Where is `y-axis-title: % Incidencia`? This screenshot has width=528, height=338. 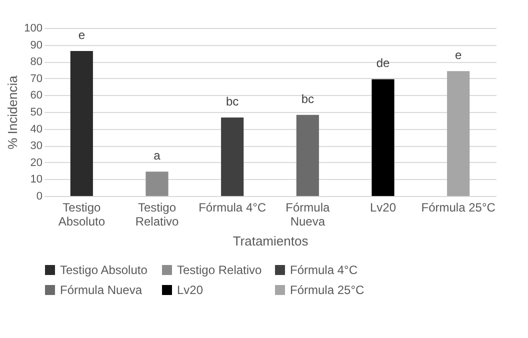
y-axis-title: % Incidencia is located at coordinates (12, 112).